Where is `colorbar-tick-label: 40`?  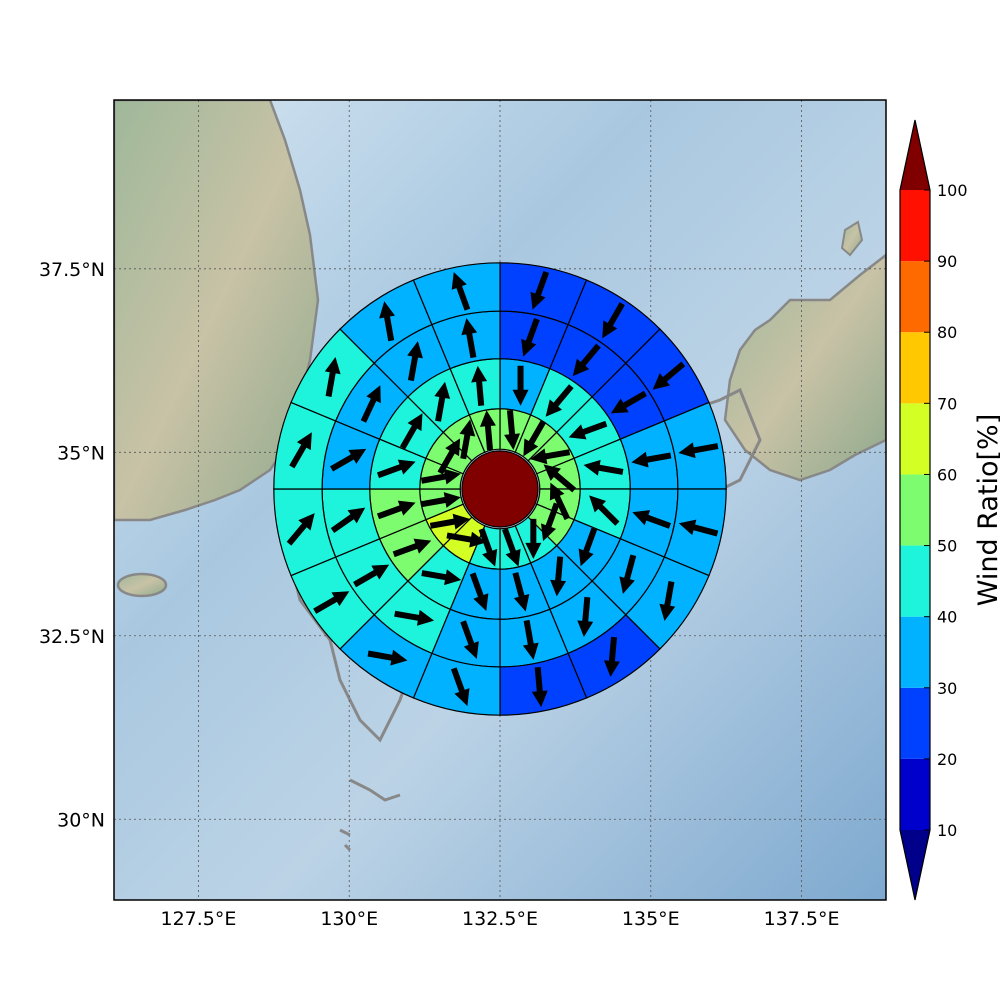
colorbar-tick-label: 40 is located at coordinates (947, 617).